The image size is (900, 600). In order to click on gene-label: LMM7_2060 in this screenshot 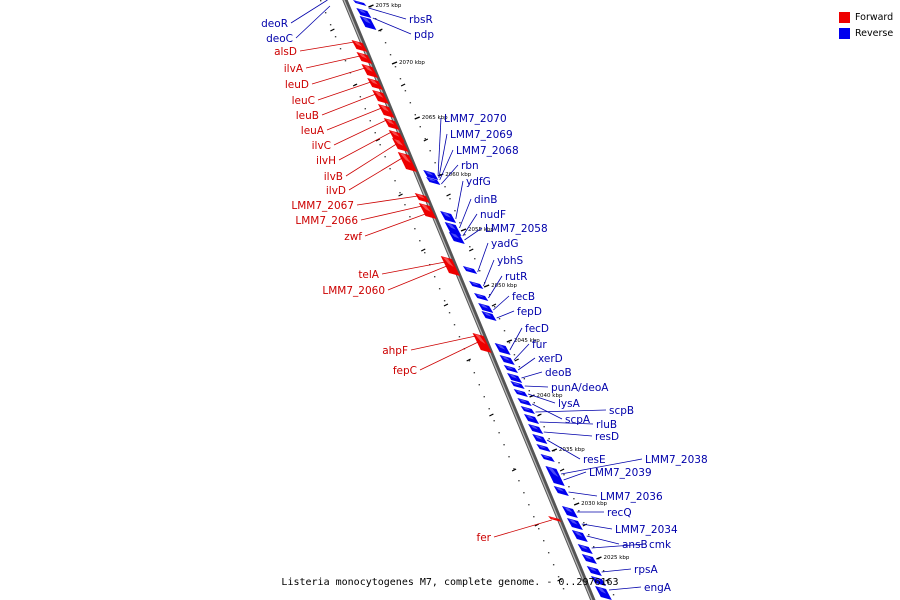, I will do `click(353, 291)`.